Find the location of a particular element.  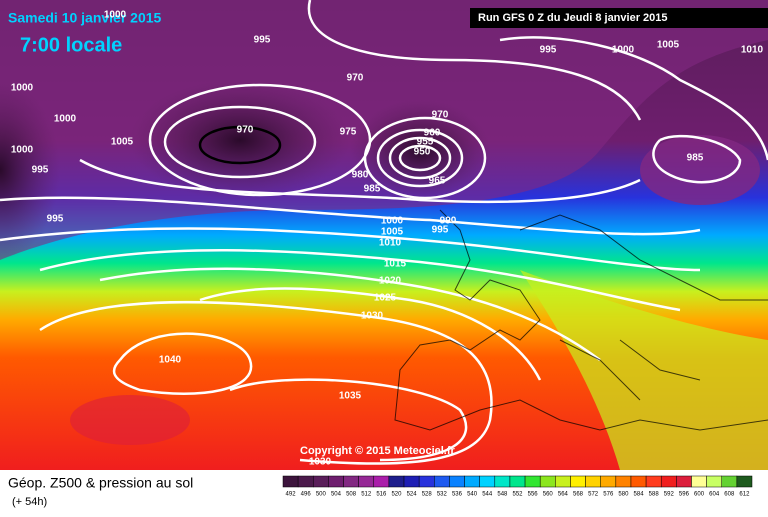

isobar-label: 965 is located at coordinates (437, 181).